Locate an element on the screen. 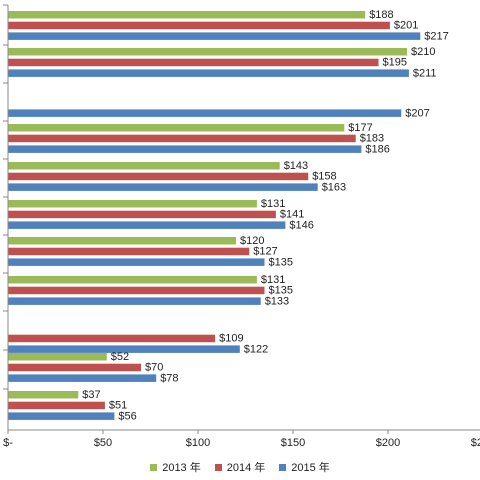 The width and height of the screenshot is (480, 480). data-label-g9-s0: $52 is located at coordinates (120, 357).